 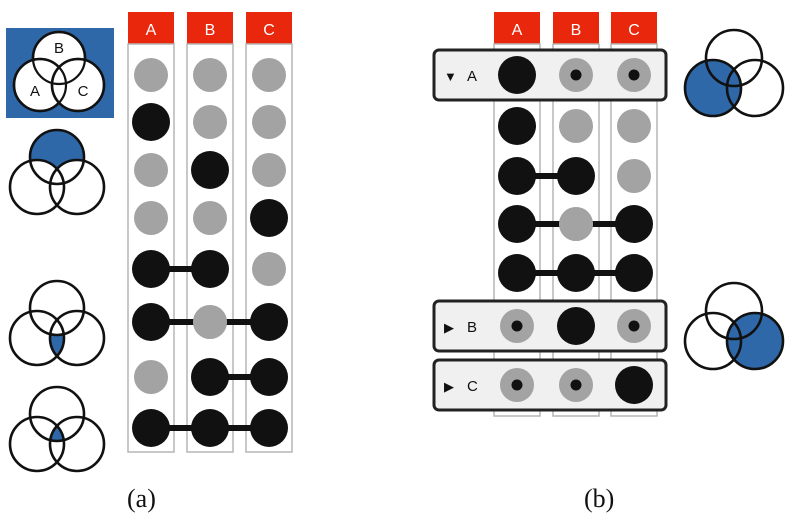 What do you see at coordinates (83, 91) in the screenshot?
I see `legend-label-c: C` at bounding box center [83, 91].